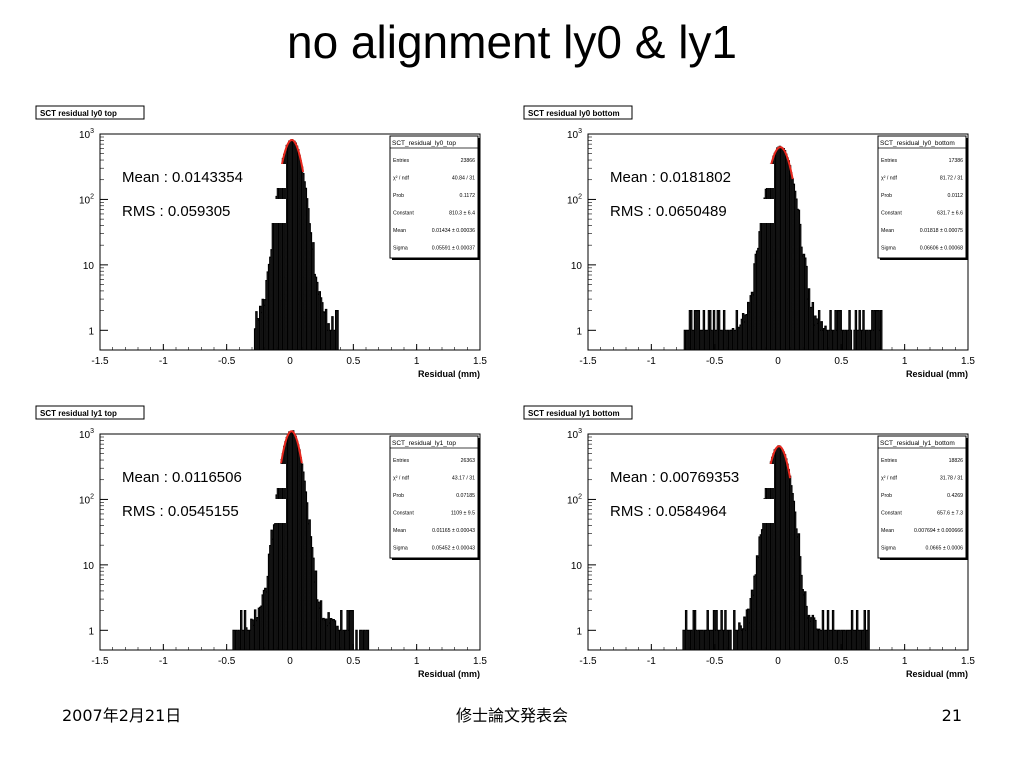 The width and height of the screenshot is (1024, 768). What do you see at coordinates (182, 177) in the screenshot?
I see `mean-annotation: Mean : 0.0143354` at bounding box center [182, 177].